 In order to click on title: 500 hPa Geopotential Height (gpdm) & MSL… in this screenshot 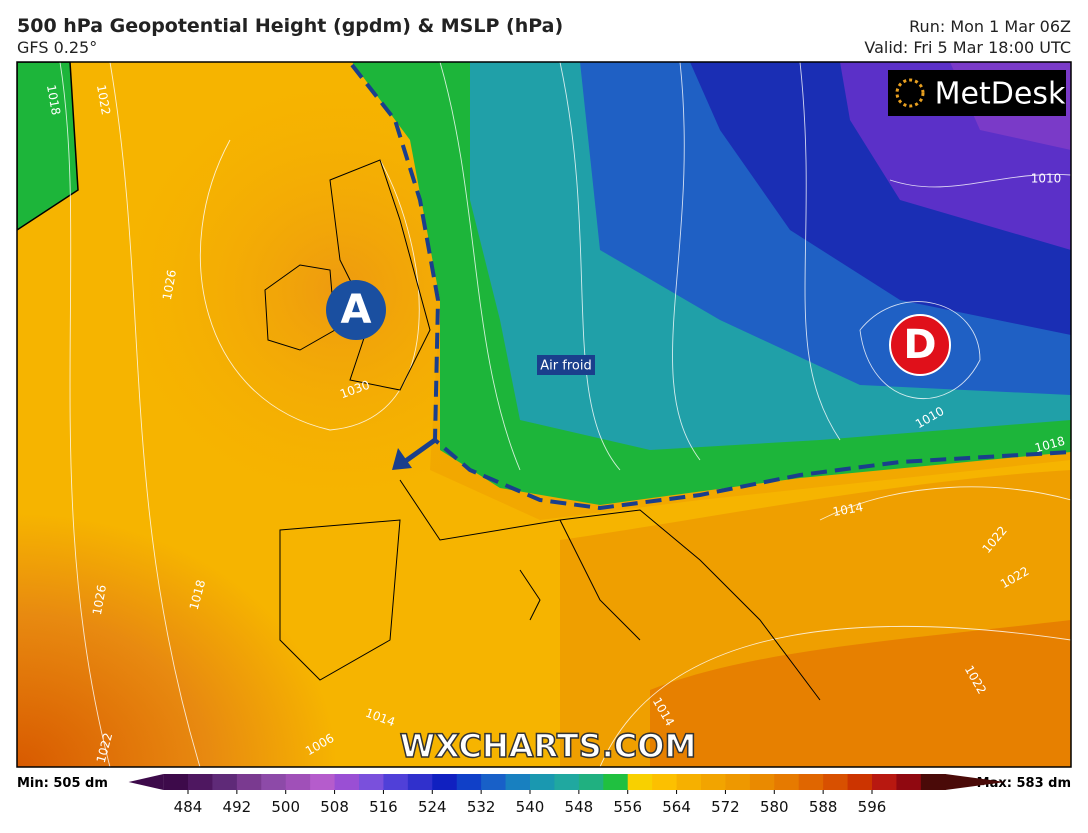, I will do `click(290, 26)`.